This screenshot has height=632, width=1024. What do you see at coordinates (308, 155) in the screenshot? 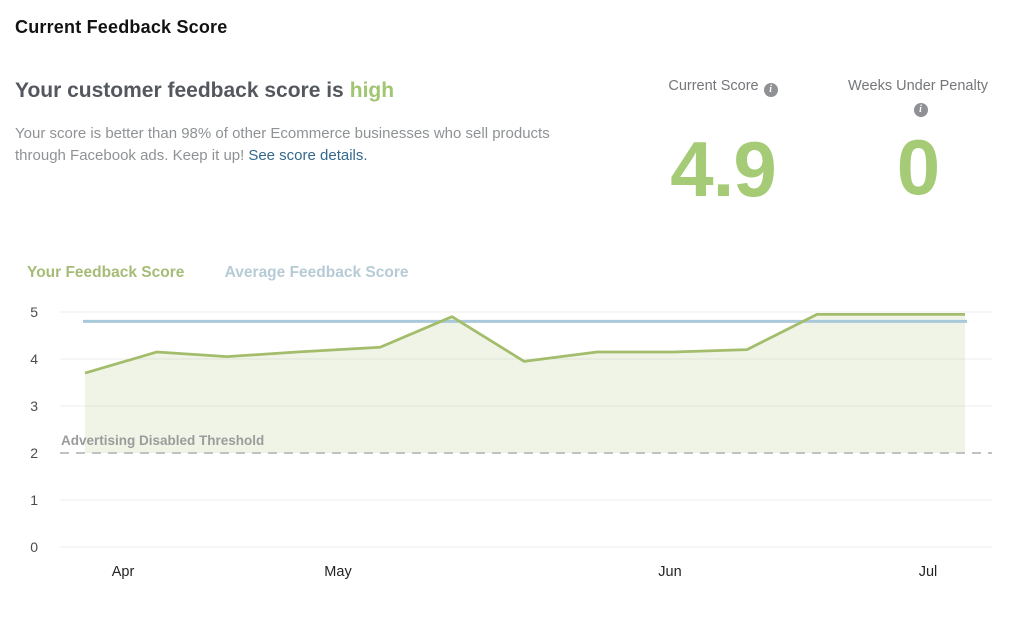
I see `see-score-details-link: See score details.` at bounding box center [308, 155].